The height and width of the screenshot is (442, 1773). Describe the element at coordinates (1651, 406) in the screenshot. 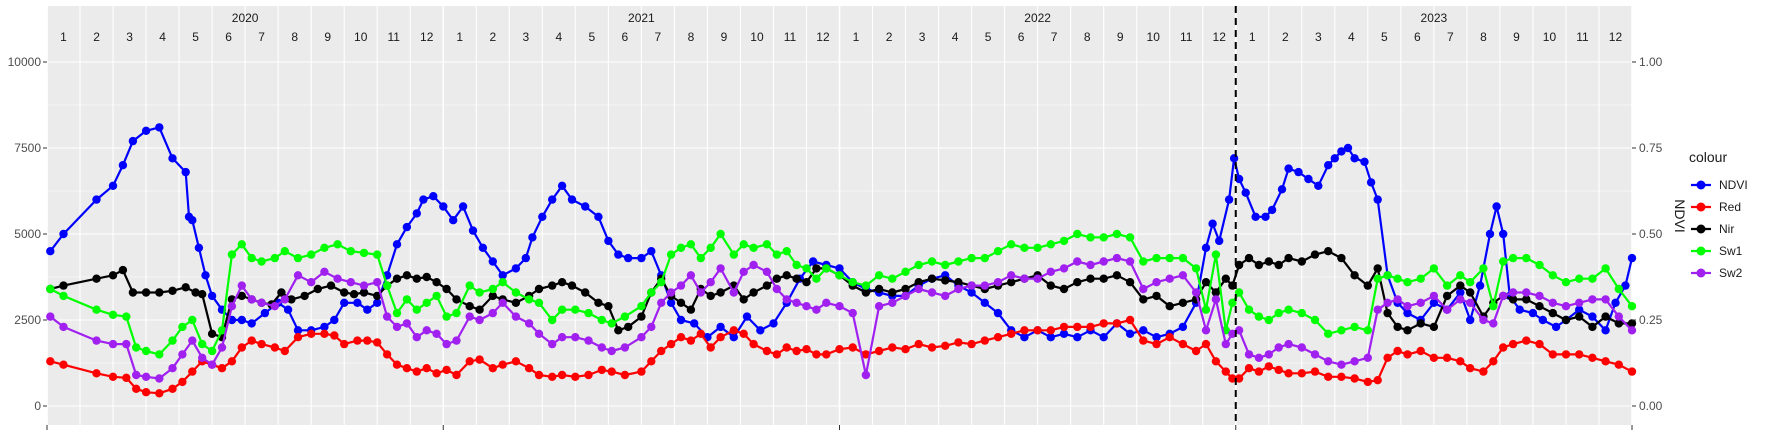

I see `y-right-tick-label: 0.00` at that location.